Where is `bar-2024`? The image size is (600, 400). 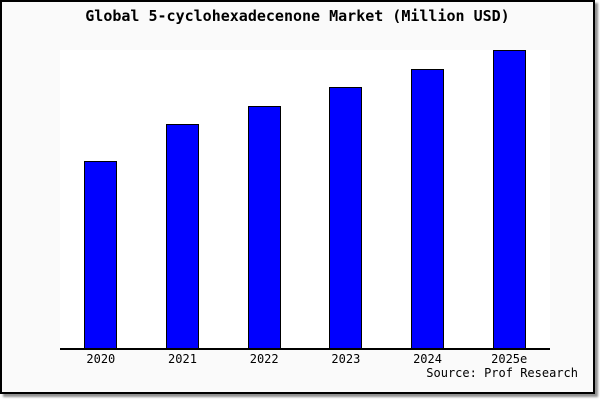
bar-2024 is located at coordinates (427, 208).